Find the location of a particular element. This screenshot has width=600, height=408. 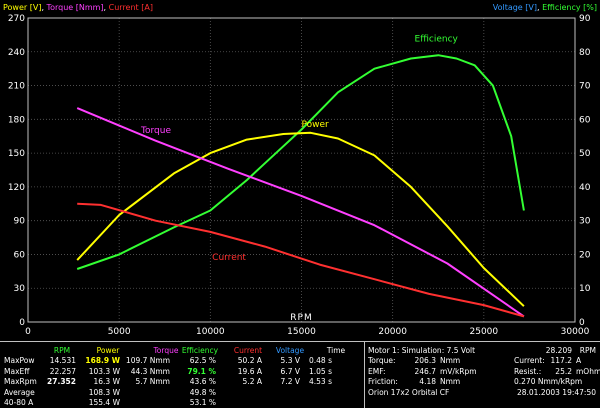

right-axis-legend: Voltage [V], Efficiency [%] is located at coordinates (545, 8).